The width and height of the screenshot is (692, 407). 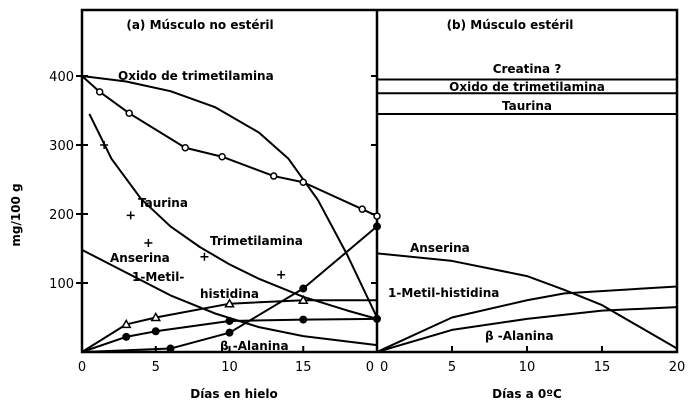 What do you see at coordinates (443, 293) in the screenshot?
I see `label-b-metil: 1-Metil-histidina` at bounding box center [443, 293].